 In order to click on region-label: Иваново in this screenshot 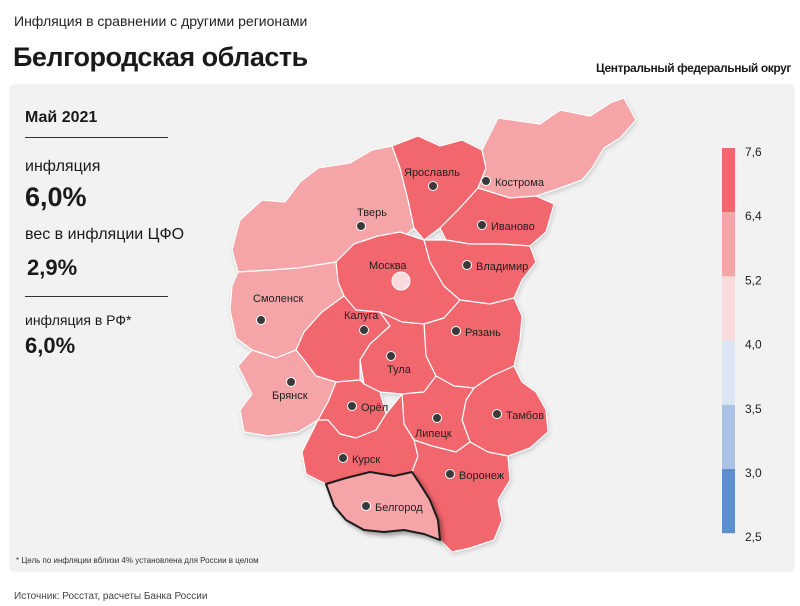, I will do `click(513, 227)`.